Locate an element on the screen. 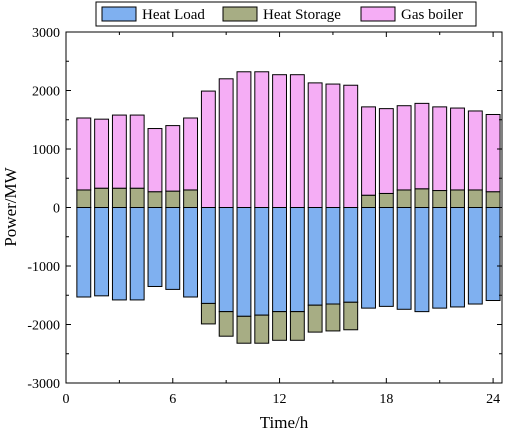 This screenshot has width=505, height=438. y-tick-label--2000: -2000 is located at coordinates (43, 326).